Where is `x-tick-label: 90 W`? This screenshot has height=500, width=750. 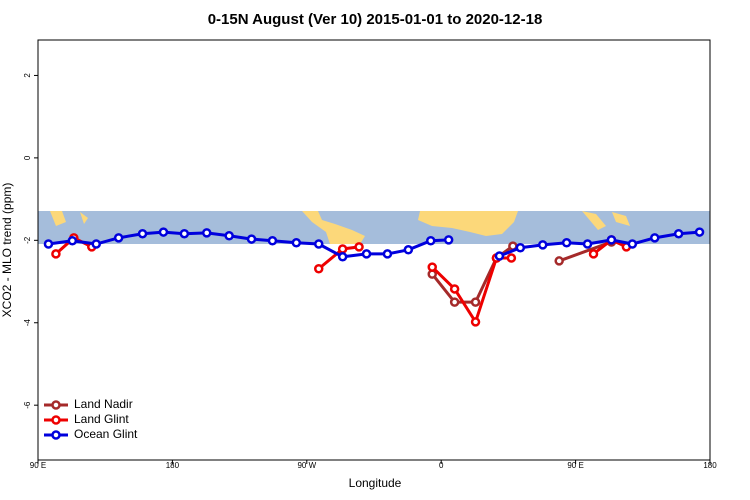 x-tick-label: 90 W is located at coordinates (306, 465).